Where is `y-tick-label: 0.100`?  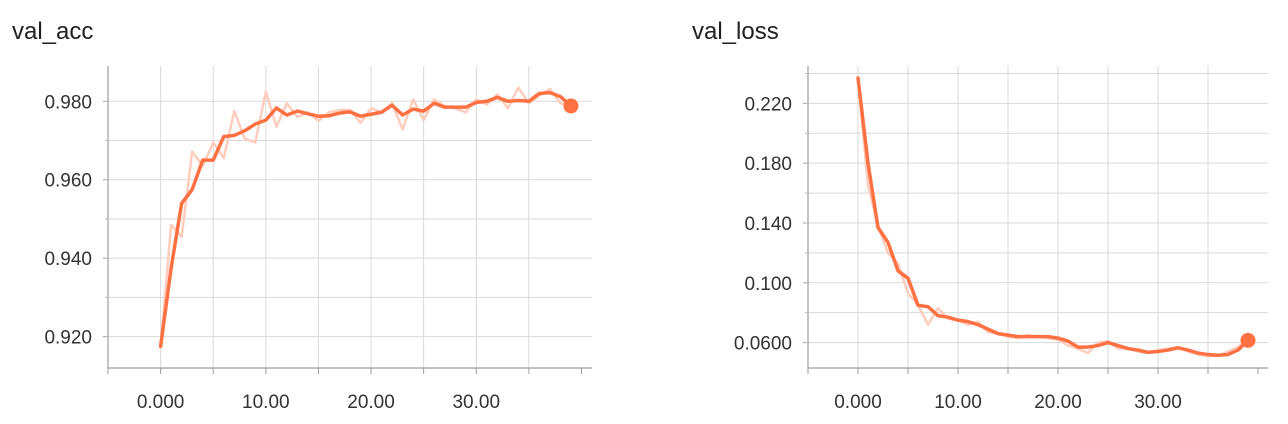
y-tick-label: 0.100 is located at coordinates (768, 284).